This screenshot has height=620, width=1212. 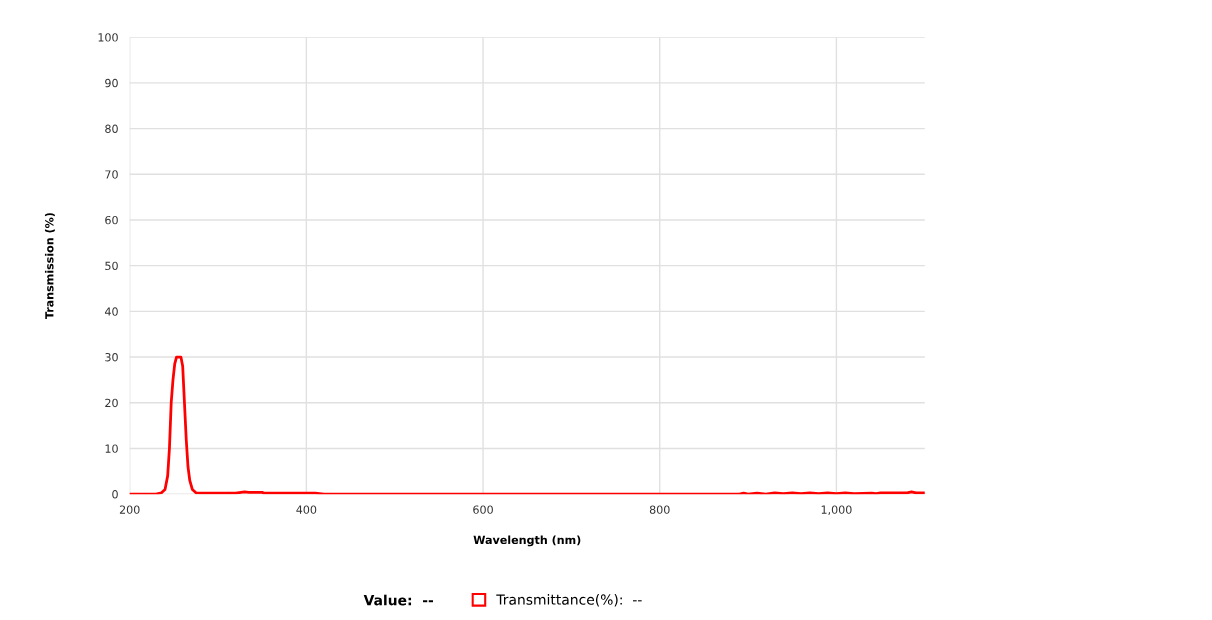 I want to click on text: Value: --, so click(x=398, y=600).